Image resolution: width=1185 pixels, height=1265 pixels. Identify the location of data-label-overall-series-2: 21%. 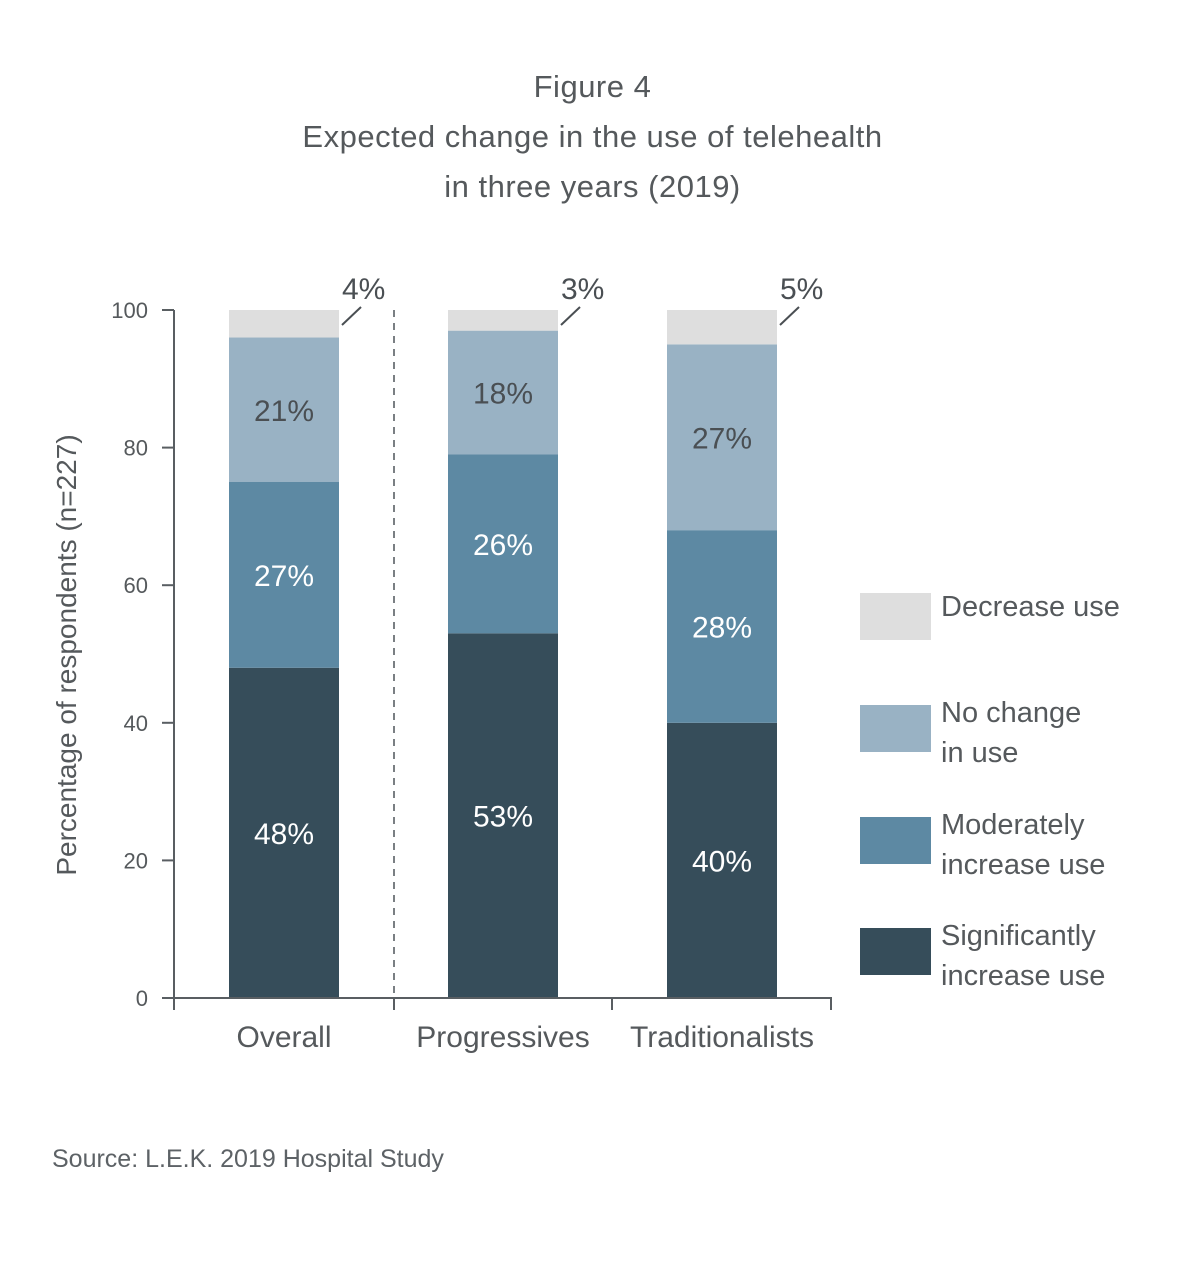
(284, 411).